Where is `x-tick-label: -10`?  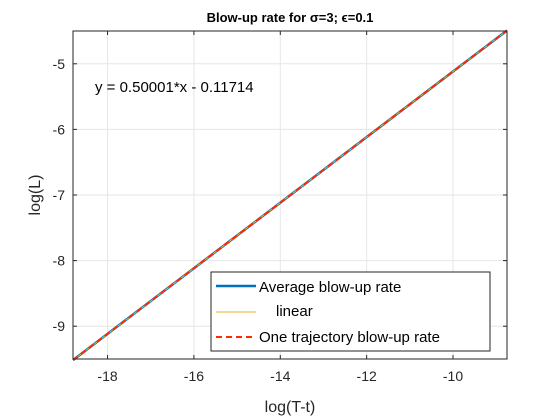
x-tick-label: -10 is located at coordinates (453, 376).